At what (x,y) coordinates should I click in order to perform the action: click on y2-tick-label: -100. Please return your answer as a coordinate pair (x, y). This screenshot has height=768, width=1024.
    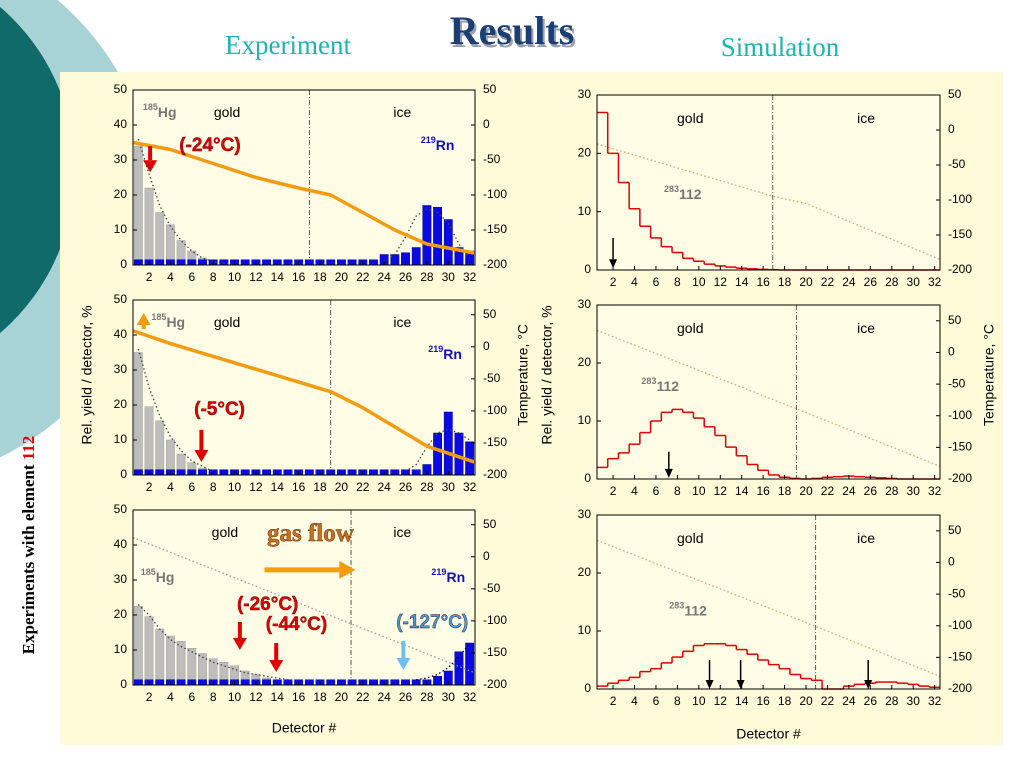
    Looking at the image, I should click on (960, 625).